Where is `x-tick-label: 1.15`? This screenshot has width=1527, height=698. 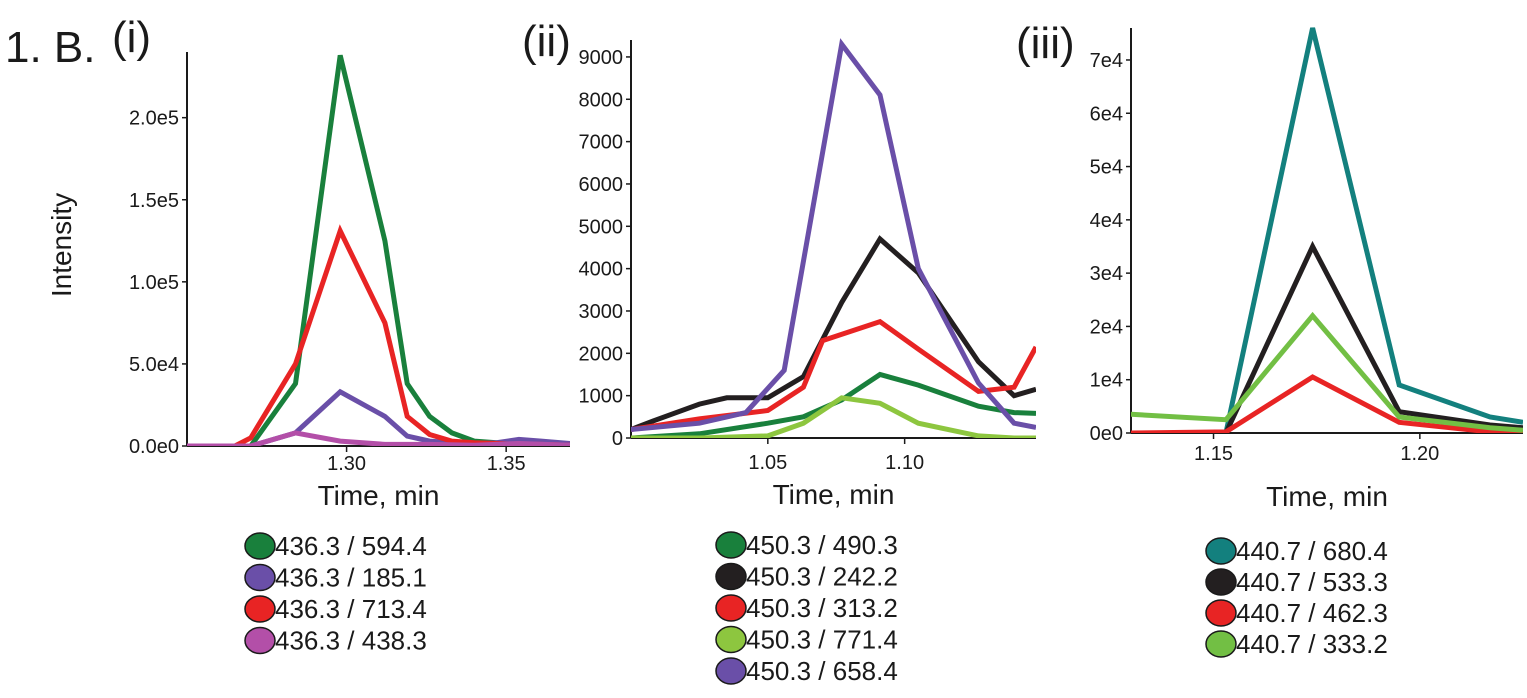
x-tick-label: 1.15 is located at coordinates (1213, 454).